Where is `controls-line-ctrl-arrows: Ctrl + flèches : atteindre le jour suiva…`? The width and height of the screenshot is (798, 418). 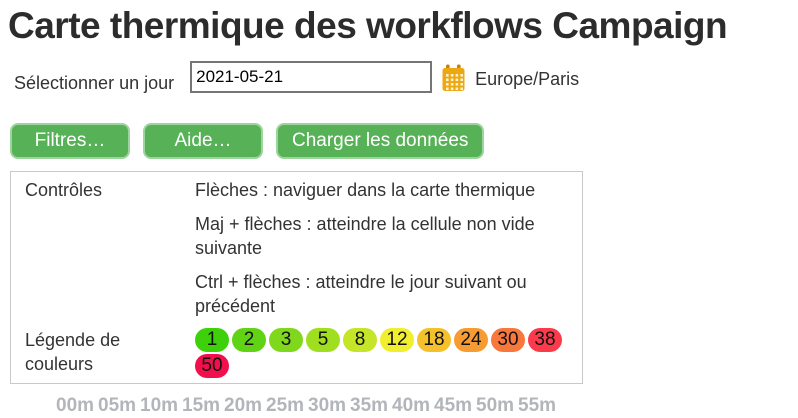
controls-line-ctrl-arrows: Ctrl + flèches : atteindre le jour suiva… is located at coordinates (361, 294).